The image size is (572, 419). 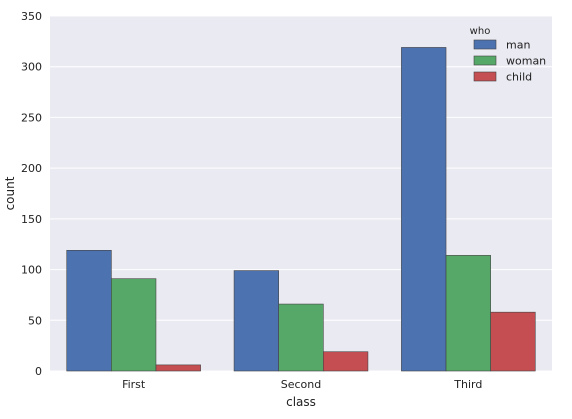 What do you see at coordinates (346, 361) in the screenshot?
I see `bar-child-second` at bounding box center [346, 361].